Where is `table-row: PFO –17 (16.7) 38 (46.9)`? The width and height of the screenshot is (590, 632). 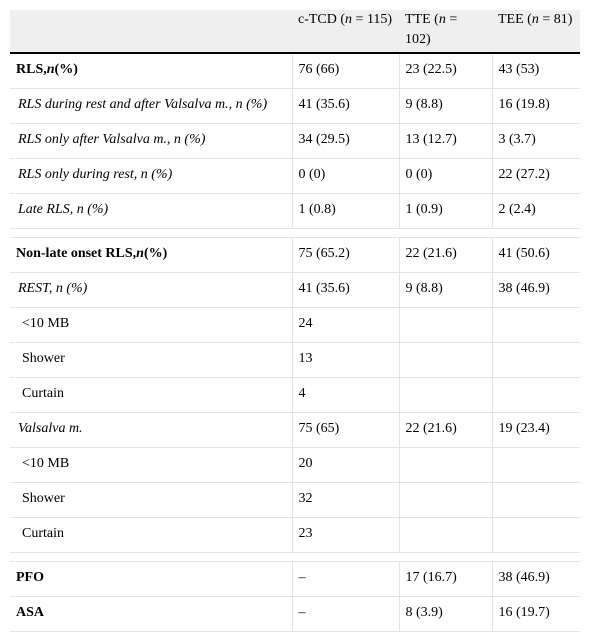
table-row: PFO –17 (16.7) 38 (46.9) is located at coordinates (295, 579).